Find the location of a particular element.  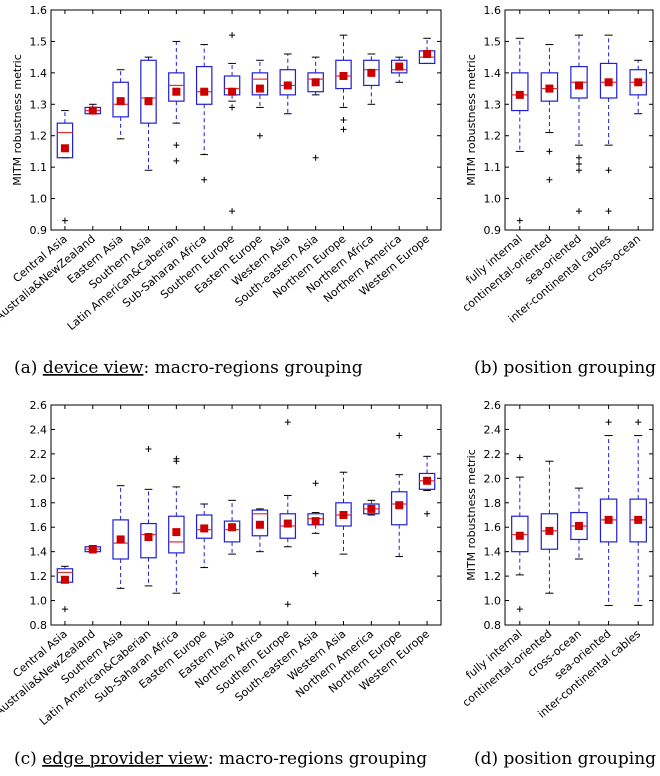

caption-a: (a) device view: macro-regions grouping is located at coordinates (188, 368).